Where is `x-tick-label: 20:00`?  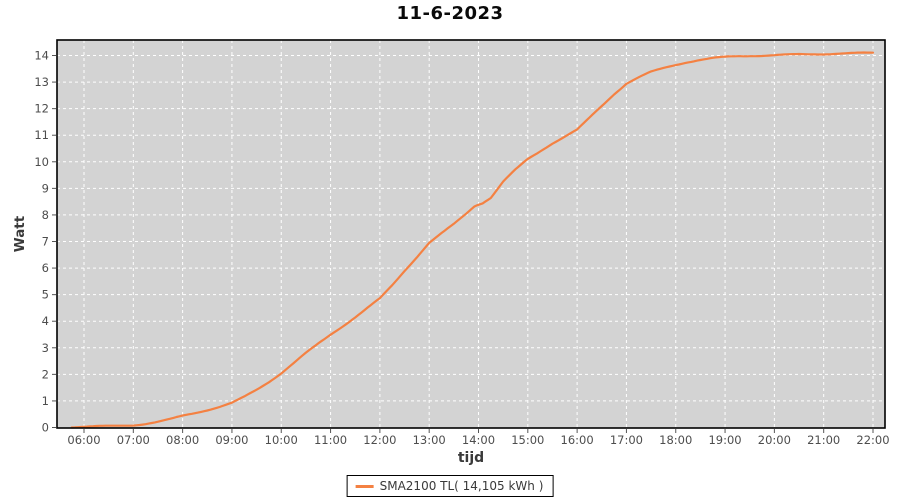
x-tick-label: 20:00 is located at coordinates (774, 440).